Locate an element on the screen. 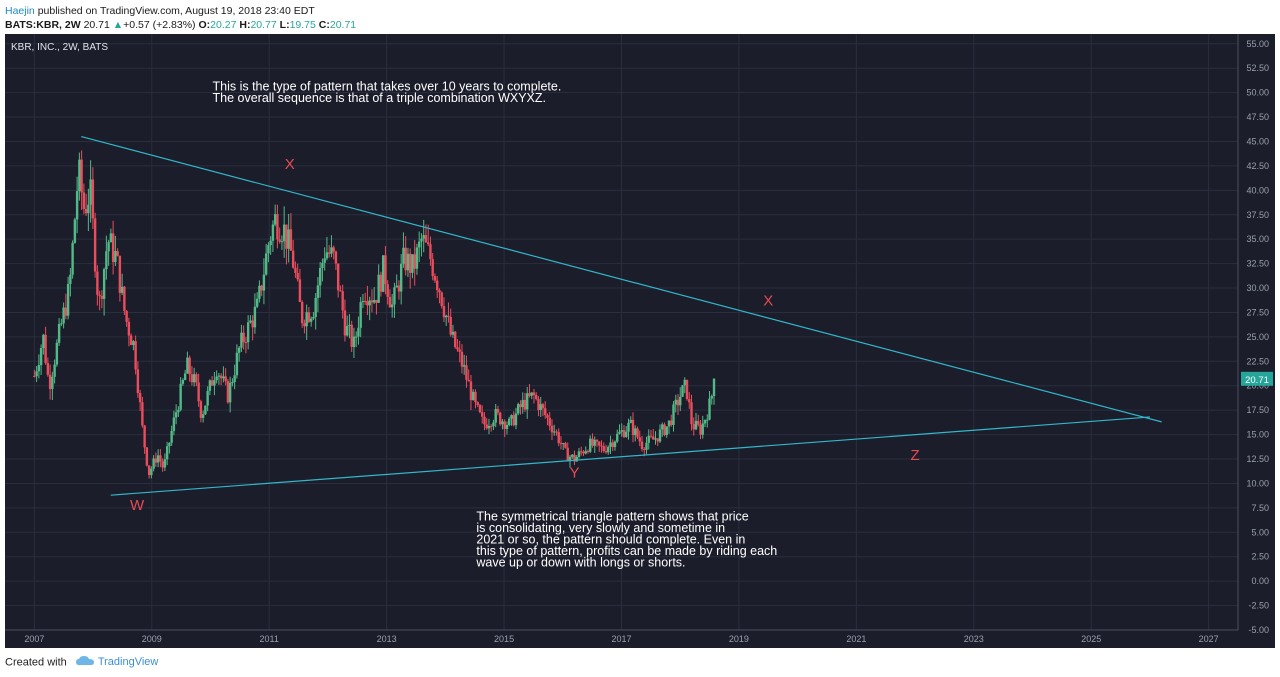 The width and height of the screenshot is (1280, 677). x-tick-label: 2019 is located at coordinates (739, 639).